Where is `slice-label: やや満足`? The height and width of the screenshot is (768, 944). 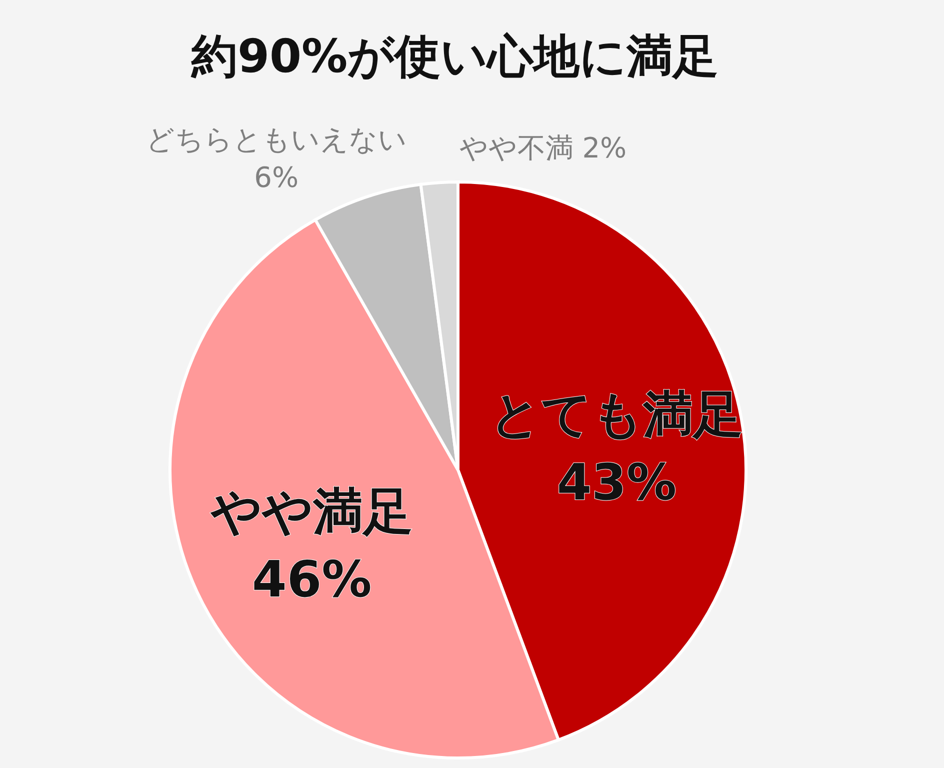 slice-label: やや満足 is located at coordinates (311, 511).